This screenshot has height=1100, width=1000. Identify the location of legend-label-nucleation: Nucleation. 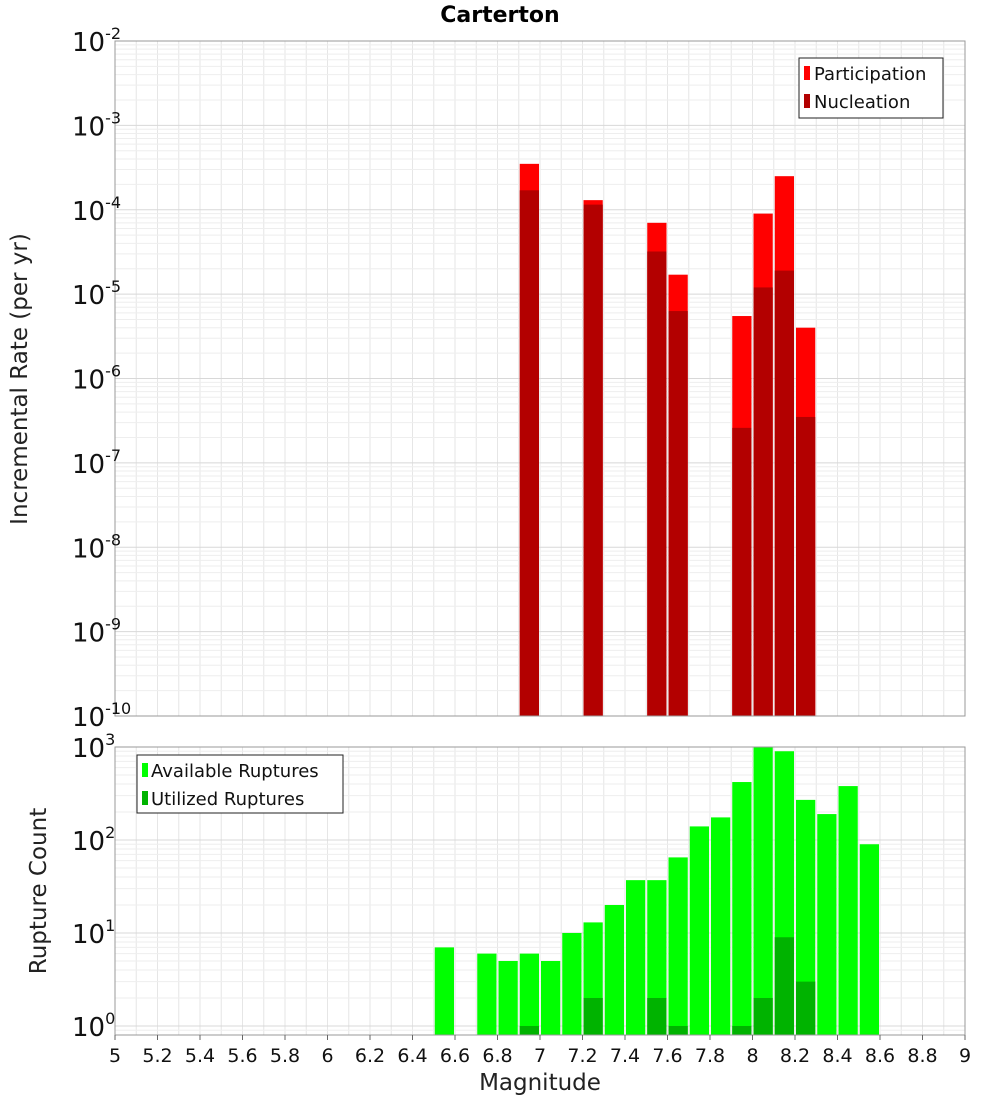
(862, 102).